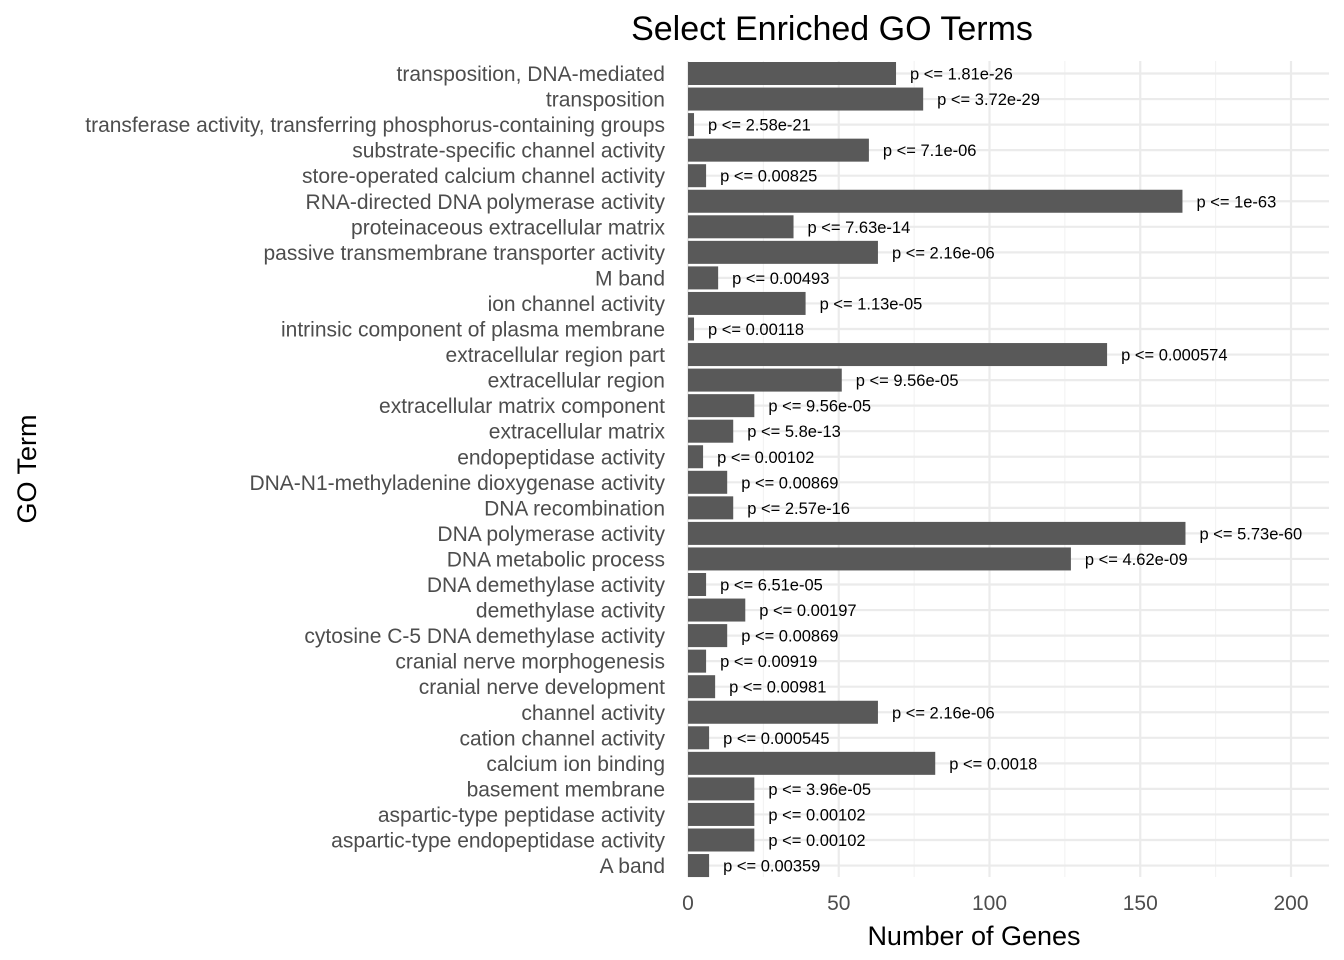 The width and height of the screenshot is (1344, 960). What do you see at coordinates (771, 867) in the screenshot?
I see `bar-p-value-label: p <= 0.00359` at bounding box center [771, 867].